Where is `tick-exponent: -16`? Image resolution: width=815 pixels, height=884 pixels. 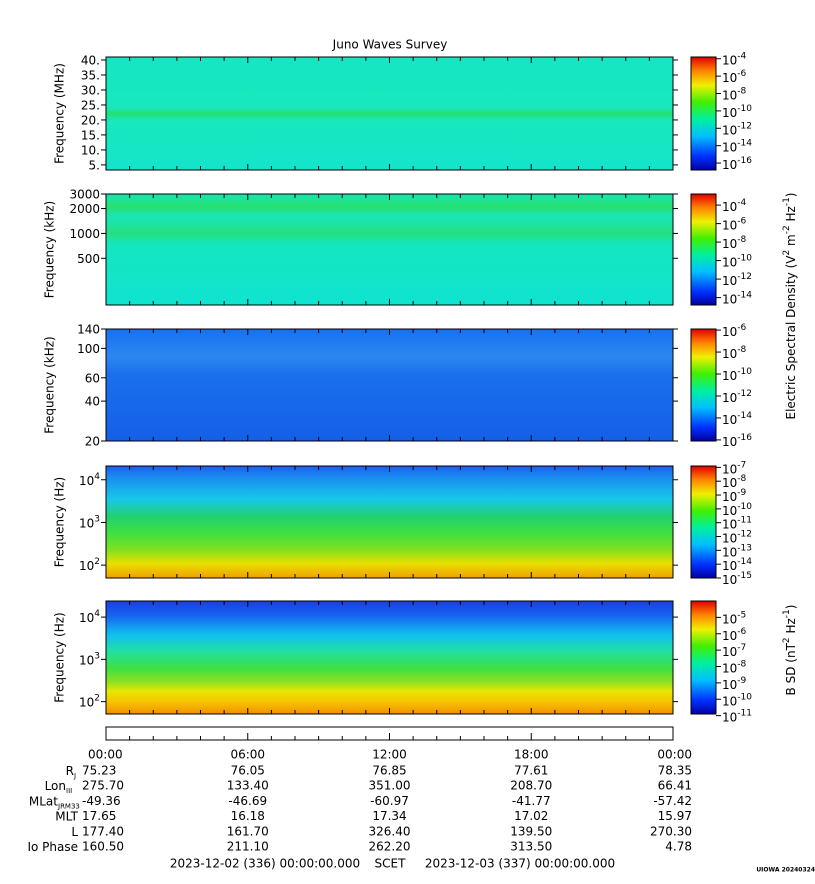
tick-exponent: -16 is located at coordinates (744, 437).